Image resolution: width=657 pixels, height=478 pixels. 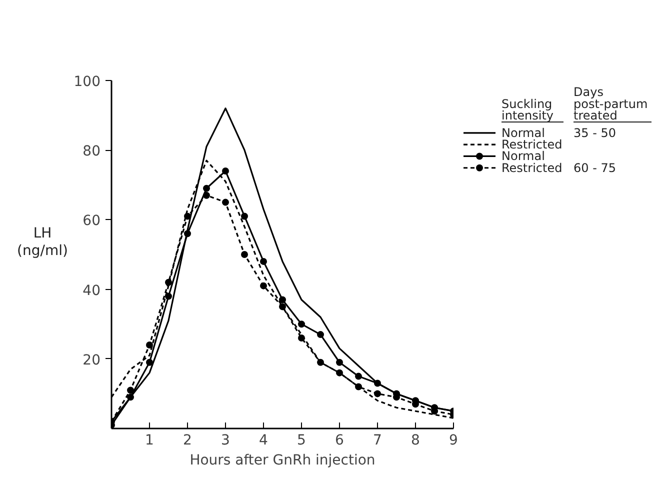 What do you see at coordinates (149, 440) in the screenshot?
I see `x-tick-label: 1` at bounding box center [149, 440].